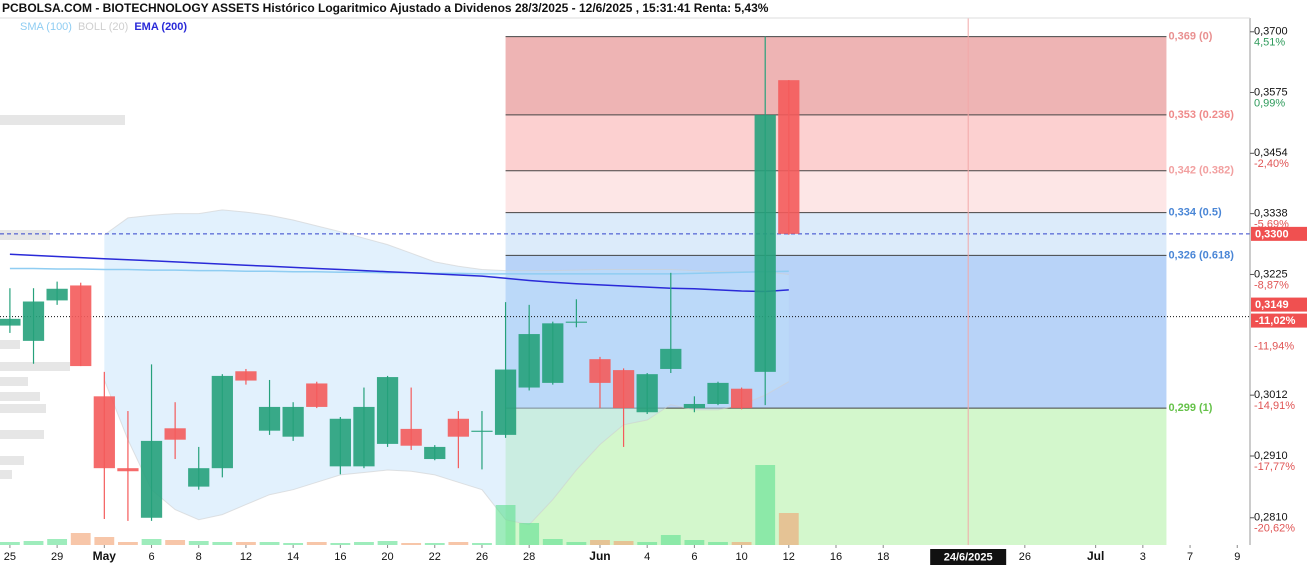 The image size is (1308, 567). What do you see at coordinates (151, 557) in the screenshot?
I see `x-tick-label: 6` at bounding box center [151, 557].